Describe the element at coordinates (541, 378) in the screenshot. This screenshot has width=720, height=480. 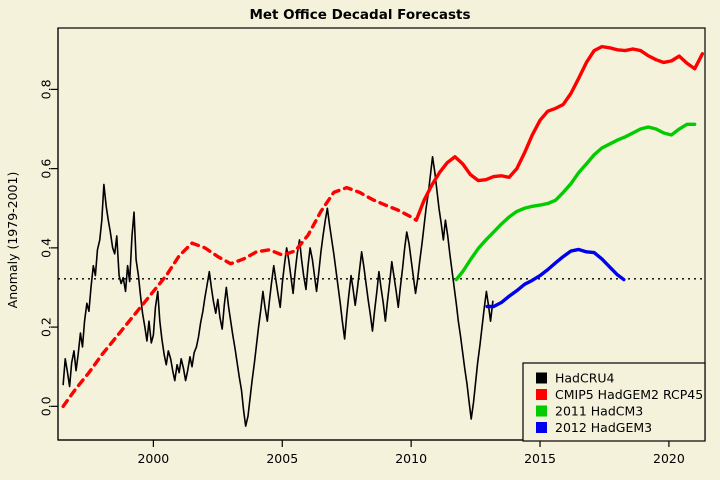
I see `legend-swatch-hadcru4` at that location.